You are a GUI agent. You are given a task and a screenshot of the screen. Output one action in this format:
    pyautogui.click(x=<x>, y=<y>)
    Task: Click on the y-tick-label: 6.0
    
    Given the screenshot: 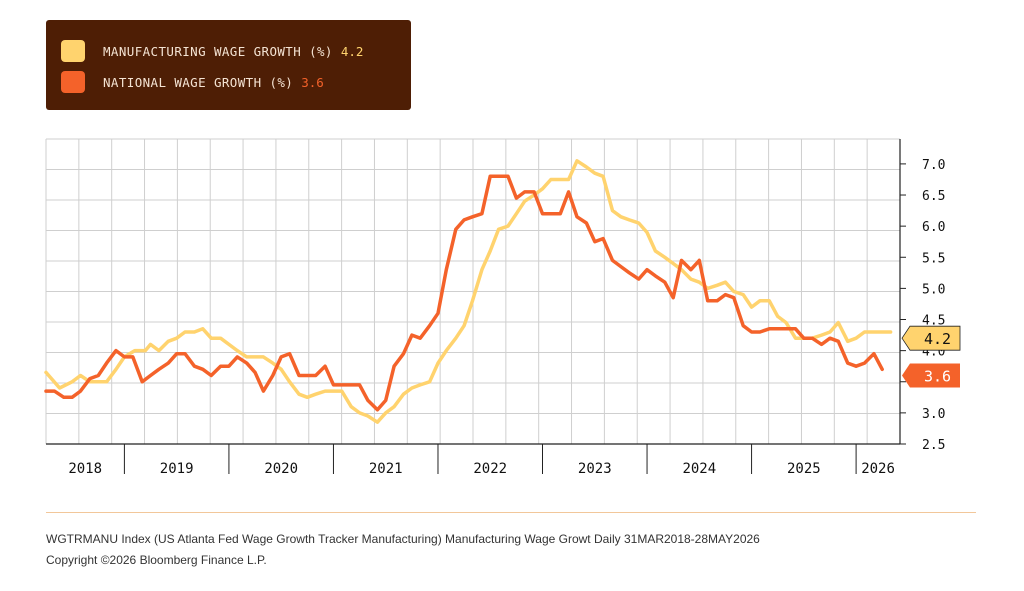 What is the action you would take?
    pyautogui.click(x=933, y=227)
    